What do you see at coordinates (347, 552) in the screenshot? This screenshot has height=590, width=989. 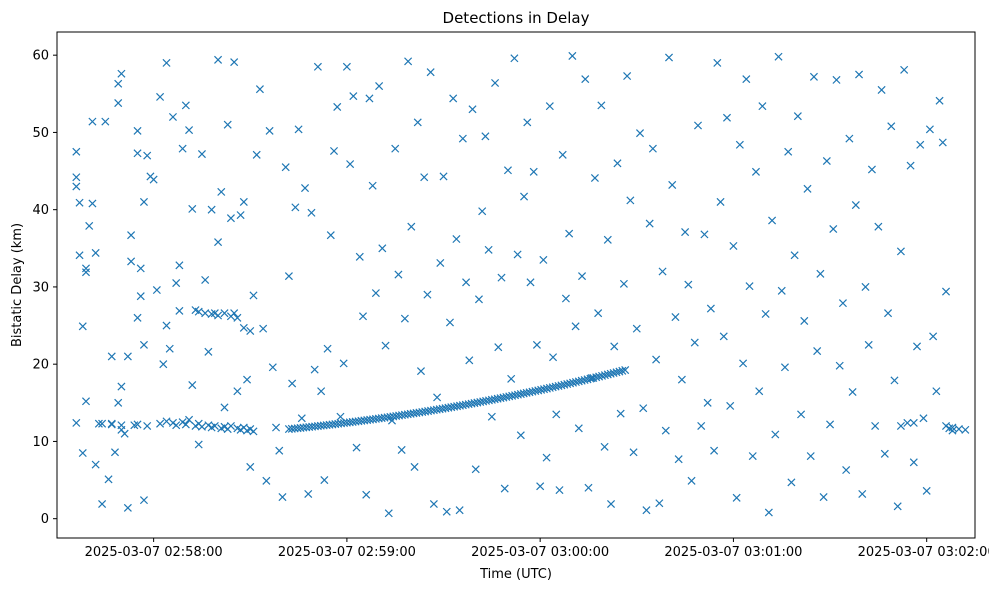 I see `x-tick-label: 2025-03-07 02:59:00` at bounding box center [347, 552].